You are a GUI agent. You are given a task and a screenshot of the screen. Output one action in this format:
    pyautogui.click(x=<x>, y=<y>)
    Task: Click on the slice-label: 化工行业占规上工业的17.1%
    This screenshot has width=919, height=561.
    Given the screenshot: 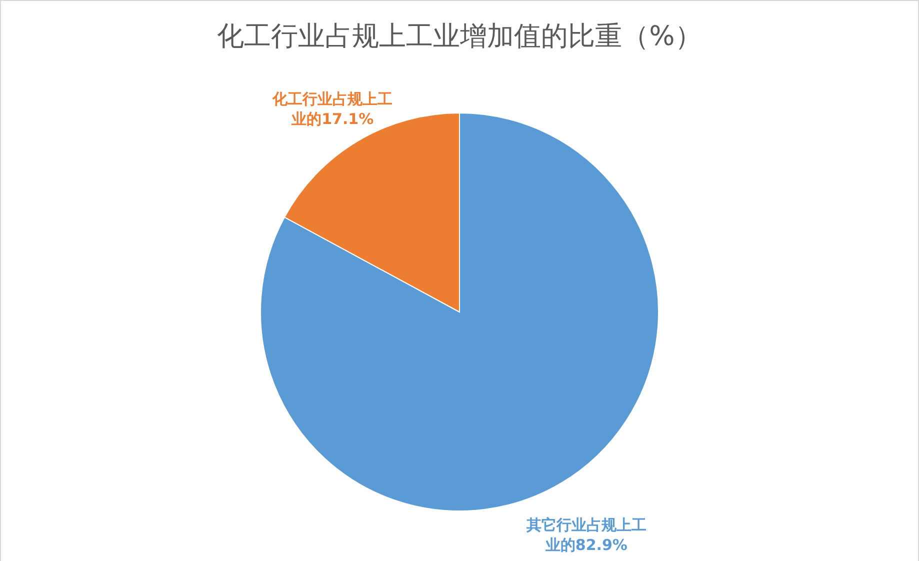 What is the action you would take?
    pyautogui.click(x=332, y=109)
    